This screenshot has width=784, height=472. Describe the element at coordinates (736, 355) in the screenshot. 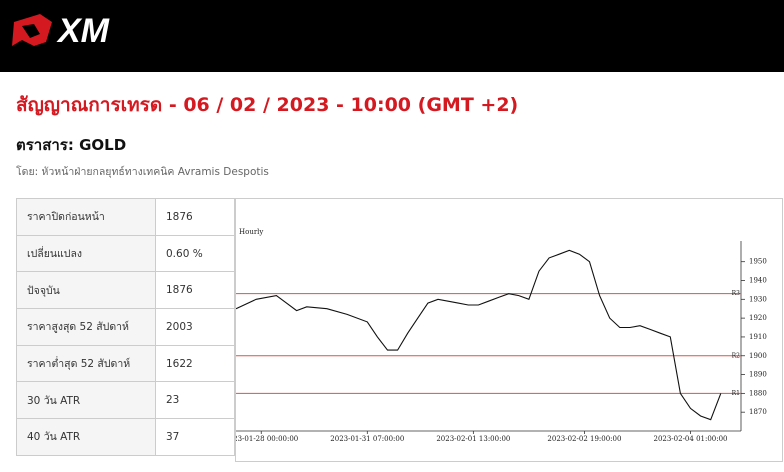

I see `resistance-label: R2` at that location.